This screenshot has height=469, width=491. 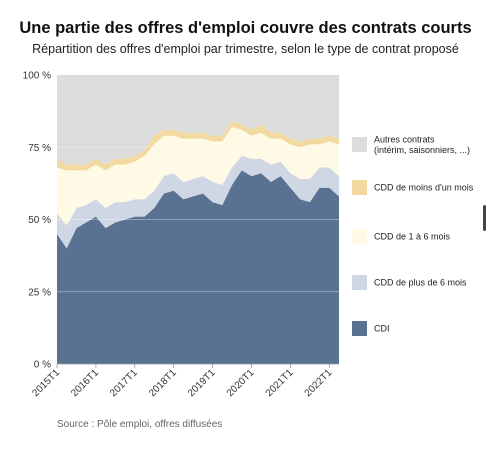 I want to click on legend-label-cdd_1a6: CDD de 1 à 6 mois, so click(x=412, y=237).